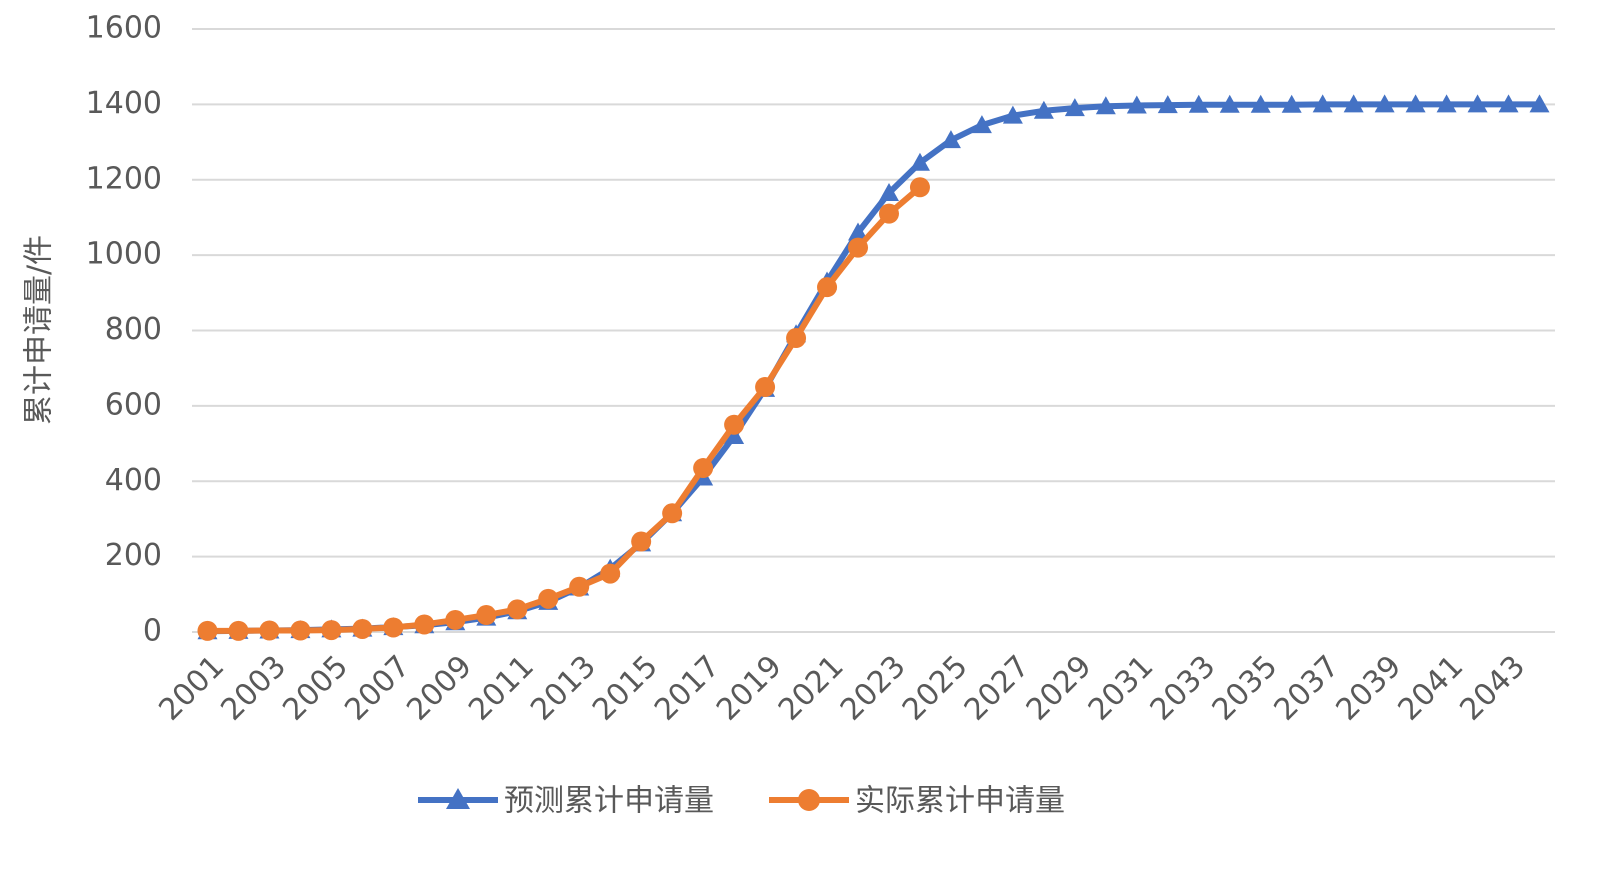 The image size is (1624, 875). I want to click on x-tick-label: 2025, so click(935, 688).